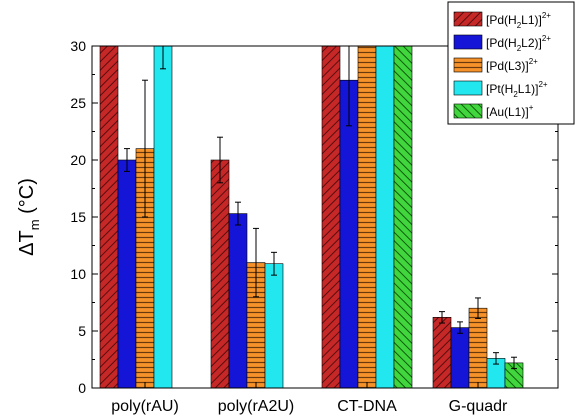 The image size is (575, 420). I want to click on y-axis-title-main: ΔT, so click(27, 243).